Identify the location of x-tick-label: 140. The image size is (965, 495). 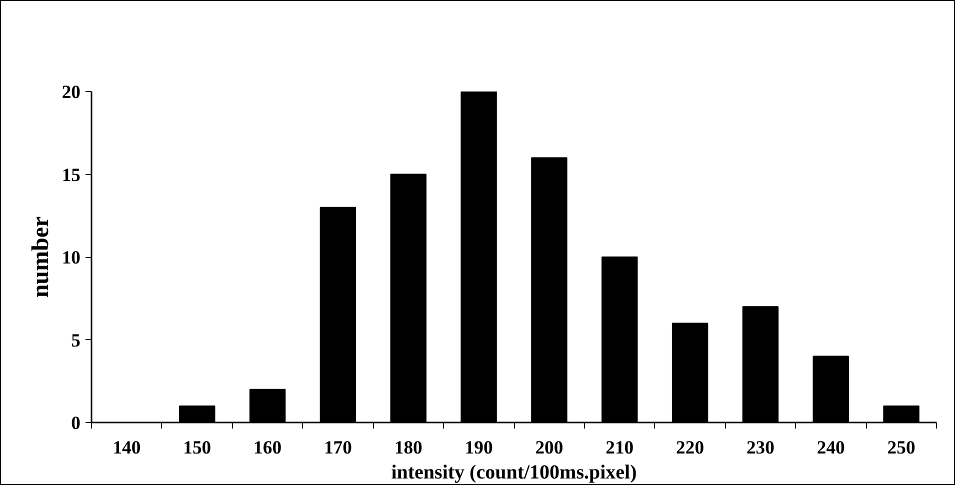
(126, 448).